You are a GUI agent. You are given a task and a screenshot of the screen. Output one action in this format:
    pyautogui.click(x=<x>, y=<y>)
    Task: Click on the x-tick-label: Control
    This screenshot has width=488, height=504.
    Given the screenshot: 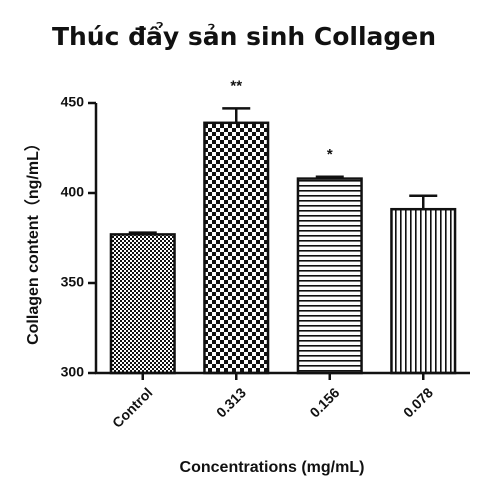 What is the action you would take?
    pyautogui.click(x=132, y=407)
    